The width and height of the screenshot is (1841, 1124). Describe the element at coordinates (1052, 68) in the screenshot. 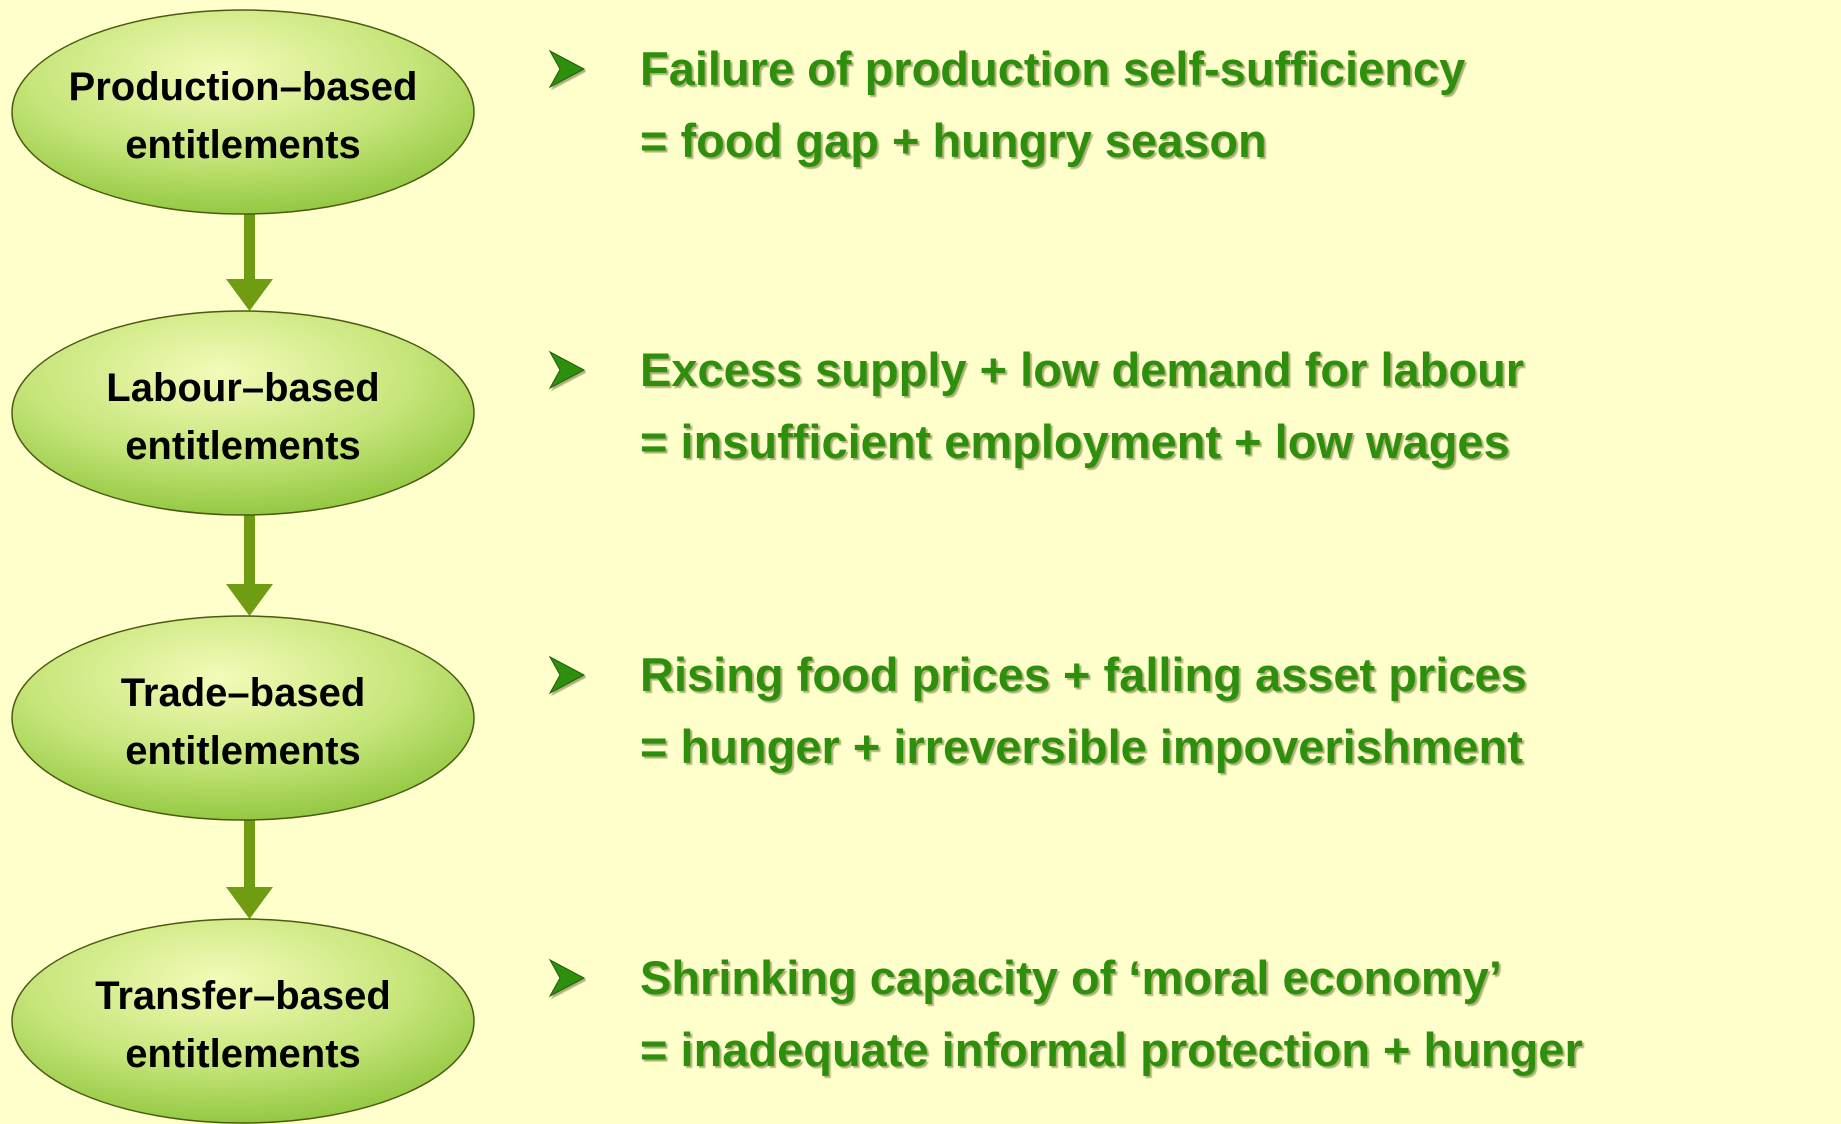

I see `bullet-line: Failure of production self-sufficiency` at that location.